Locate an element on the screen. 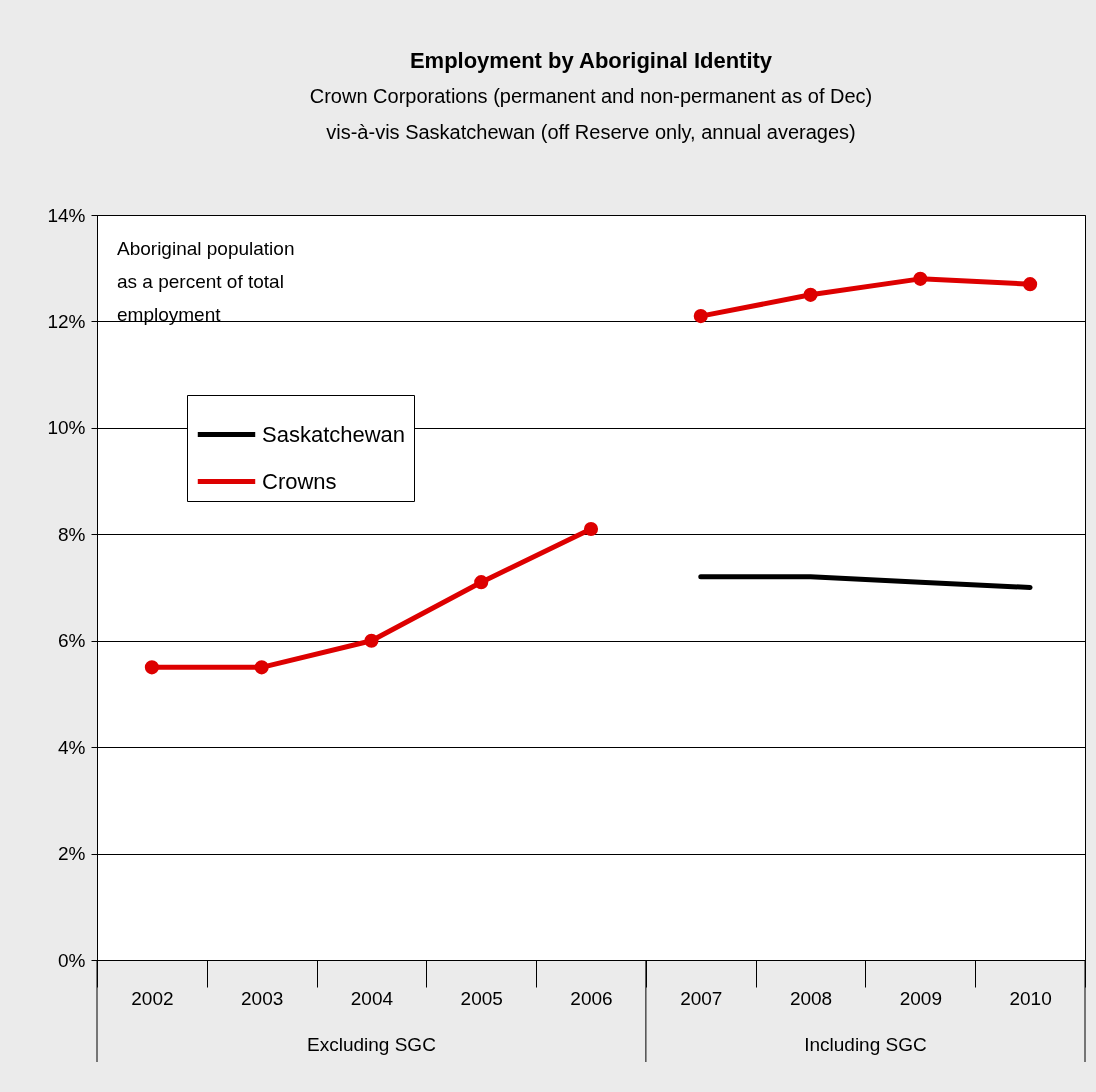 The height and width of the screenshot is (1092, 1096). x-tick-label: 2005 is located at coordinates (481, 998).